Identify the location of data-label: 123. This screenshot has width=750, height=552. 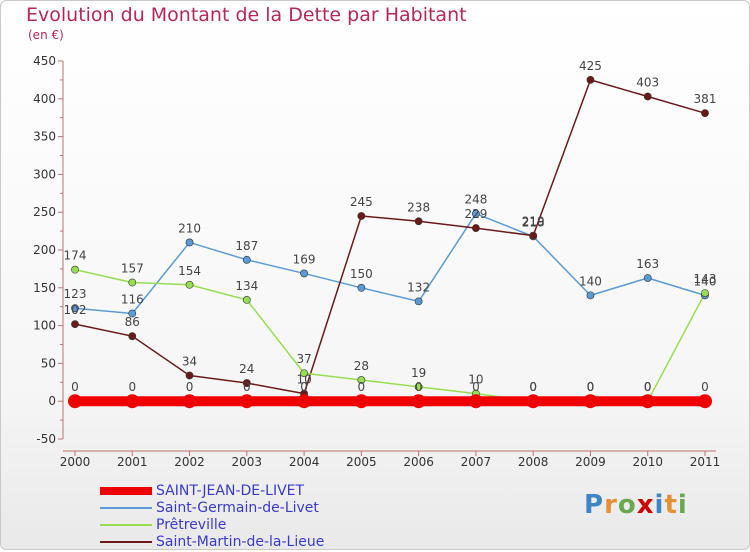
(75, 294).